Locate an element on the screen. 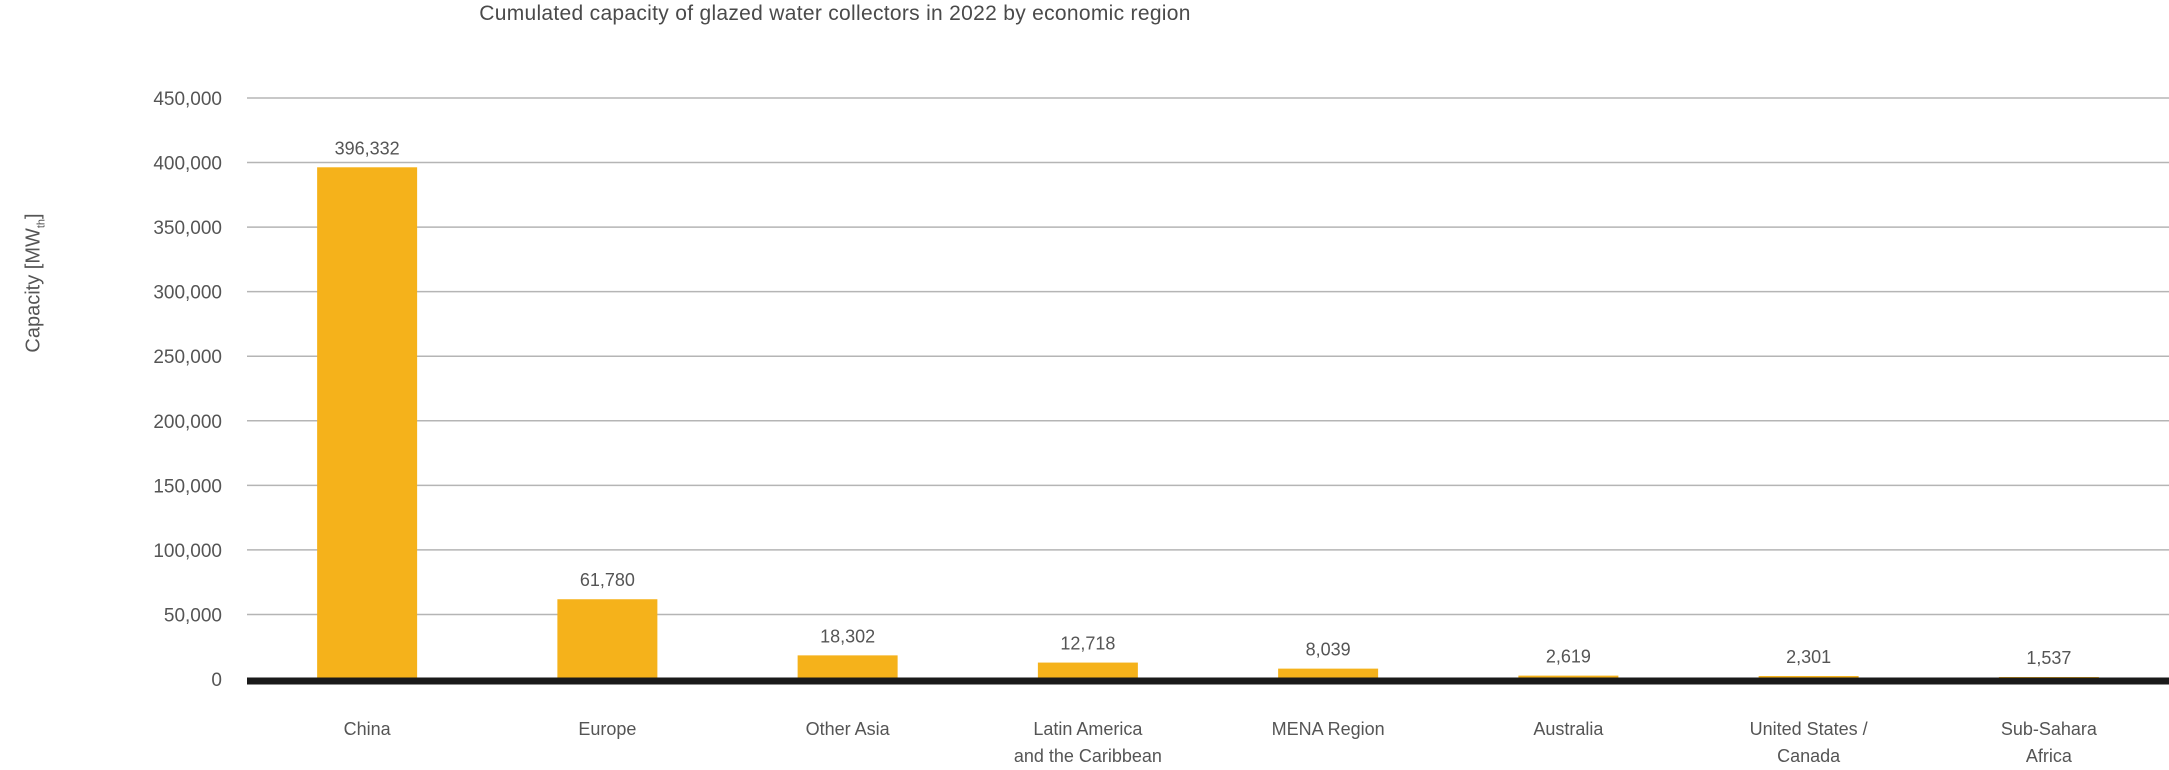 This screenshot has width=2169, height=770. data-label: 61,780 is located at coordinates (607, 580).